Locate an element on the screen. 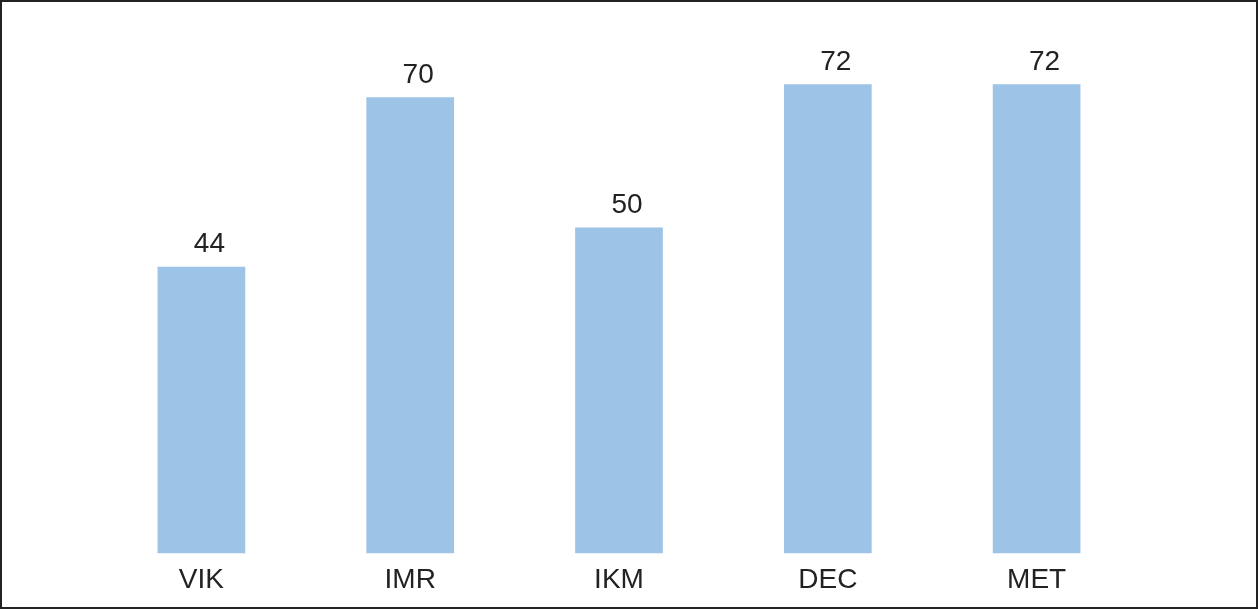 The image size is (1258, 609). data-label: 44 is located at coordinates (209, 243).